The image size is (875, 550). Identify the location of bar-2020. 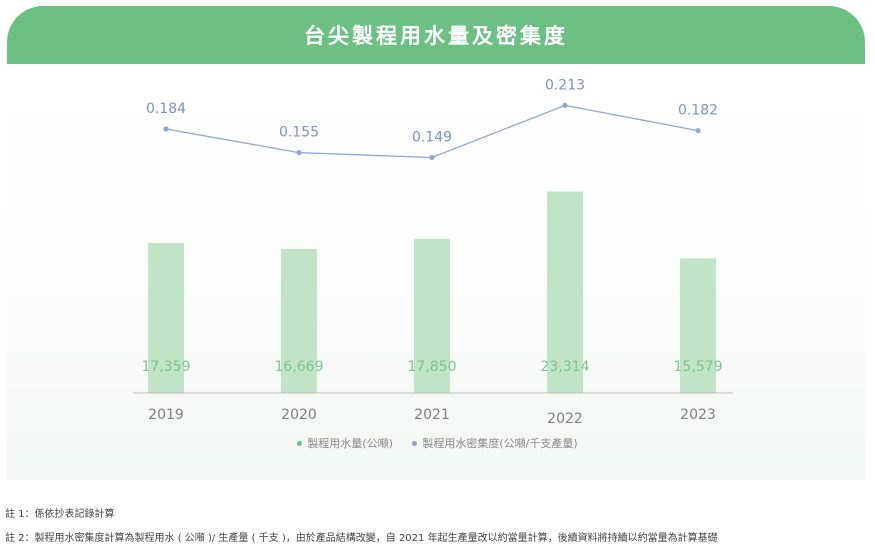
(299, 320).